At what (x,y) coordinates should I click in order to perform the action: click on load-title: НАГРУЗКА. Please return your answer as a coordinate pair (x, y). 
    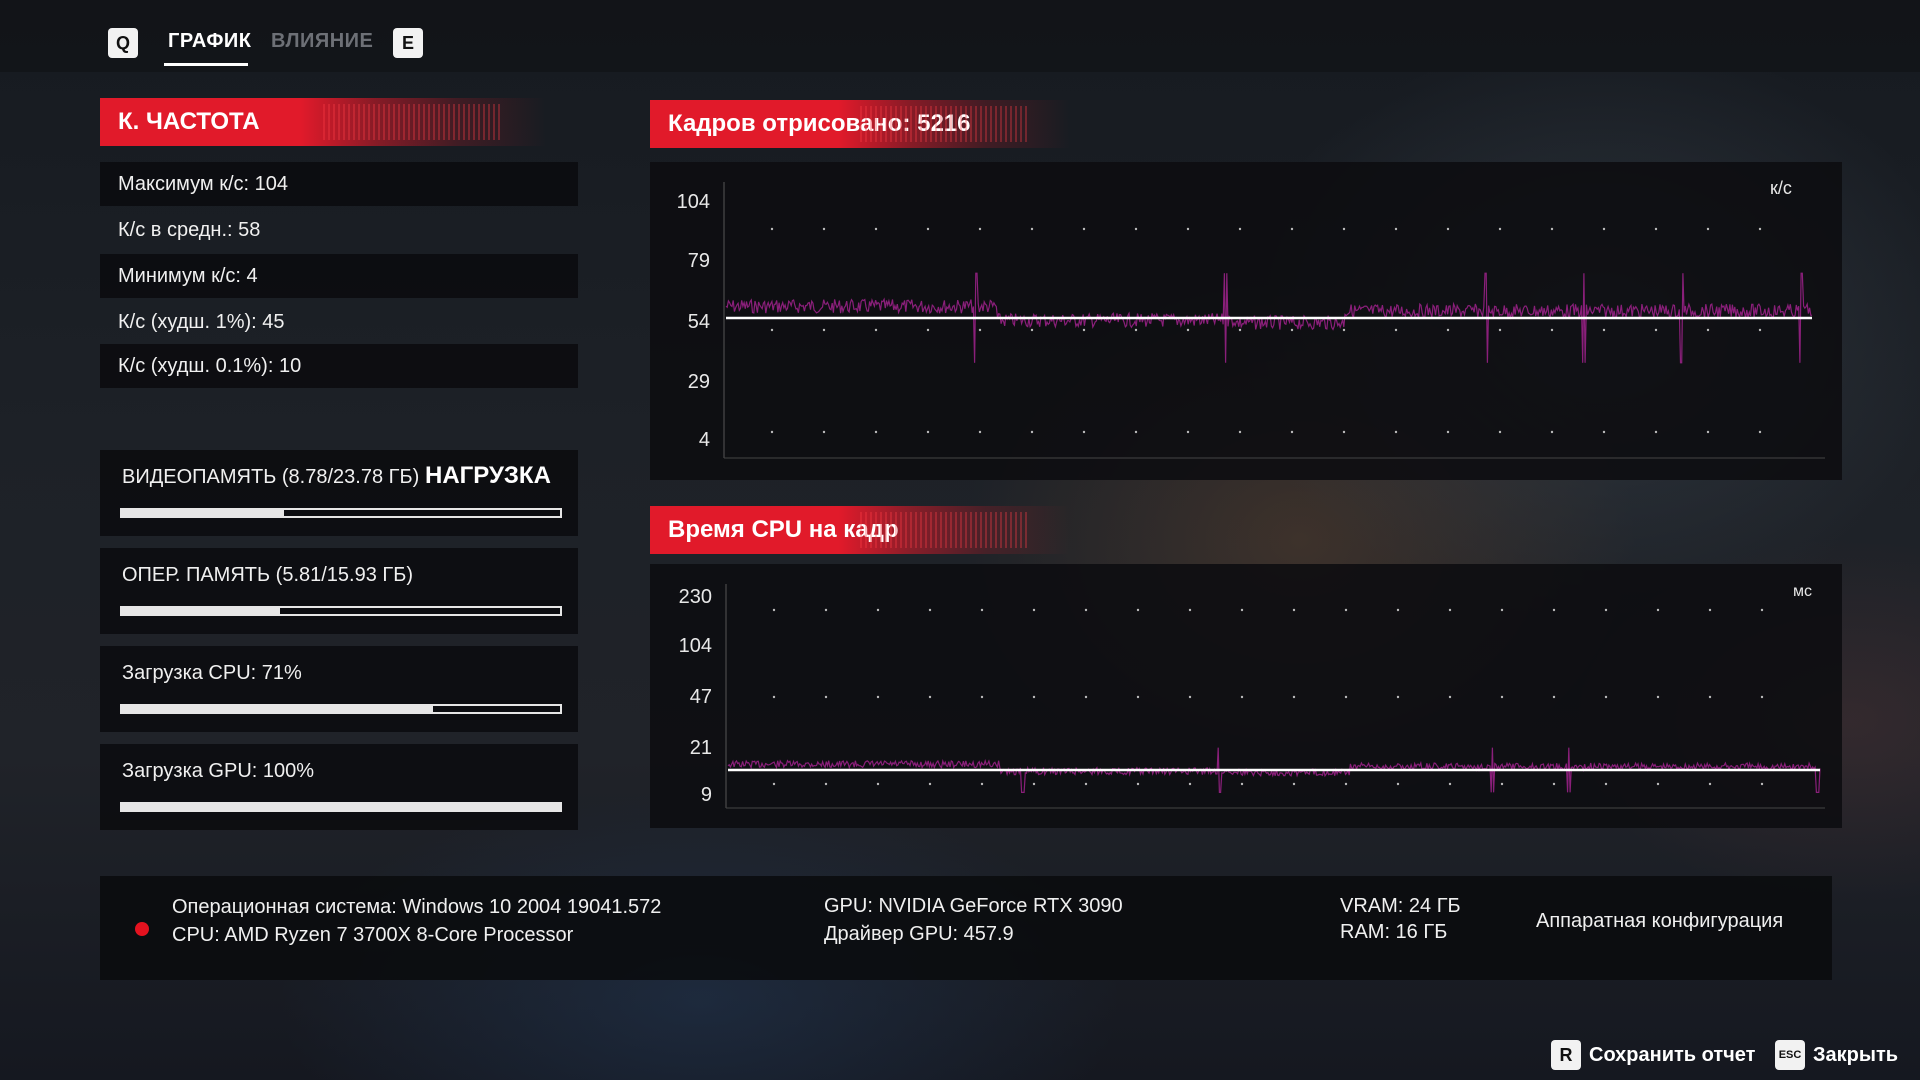
    Looking at the image, I should click on (488, 475).